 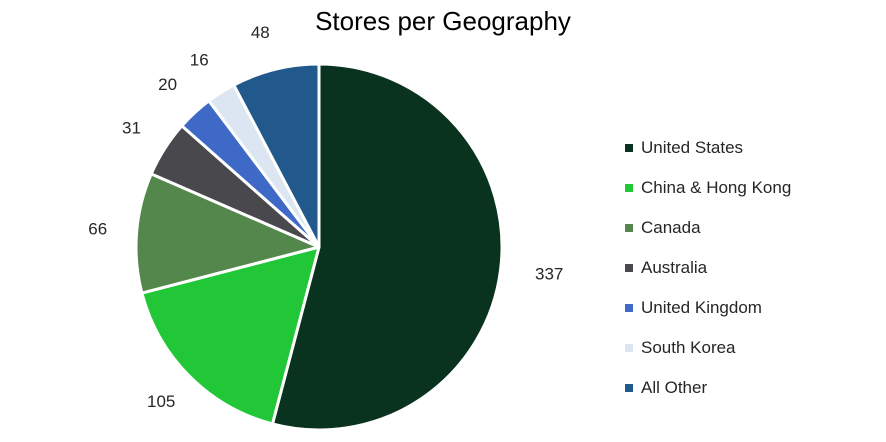 I want to click on data-label-china-hong-kong: 105, so click(x=161, y=401).